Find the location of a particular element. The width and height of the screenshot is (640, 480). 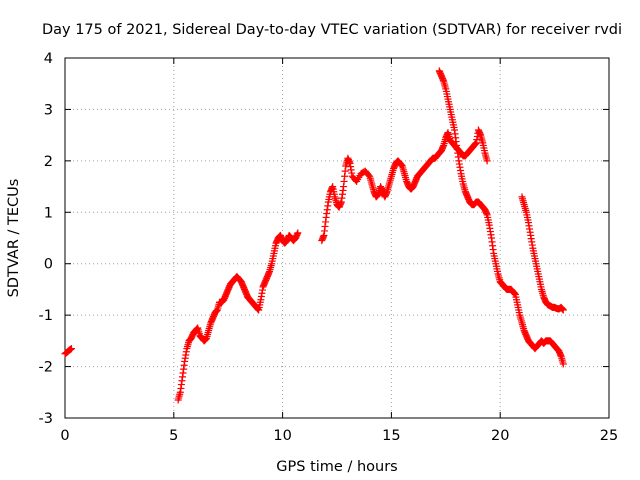

y-tick-label: 0 is located at coordinates (48, 265).